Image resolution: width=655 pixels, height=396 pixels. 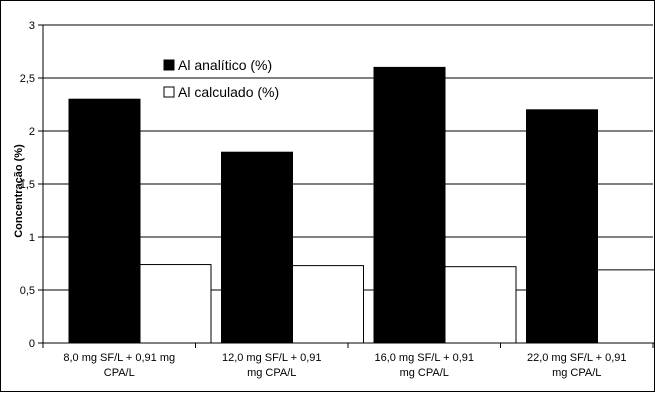 I want to click on x-tick-label: 16,0 mg SF/L + 0,91 mg CPA/L, so click(x=424, y=365).